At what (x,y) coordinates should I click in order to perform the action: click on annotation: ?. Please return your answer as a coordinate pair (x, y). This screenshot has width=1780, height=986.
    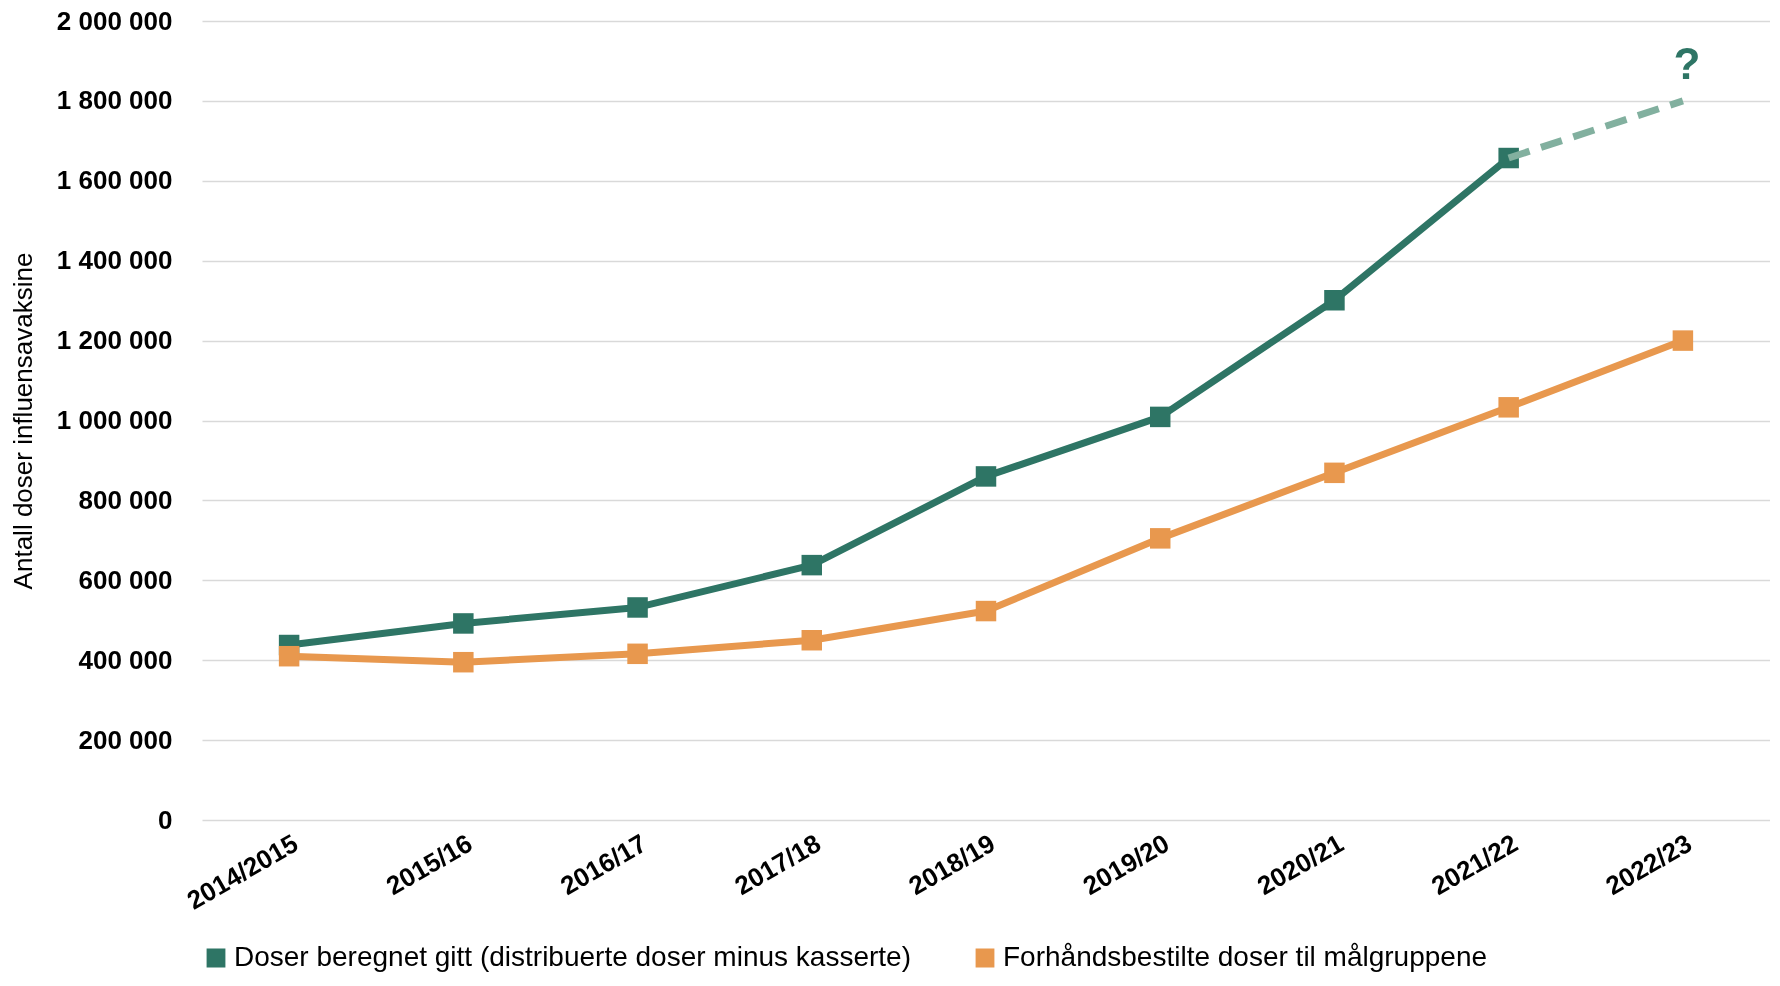
    Looking at the image, I should click on (1687, 63).